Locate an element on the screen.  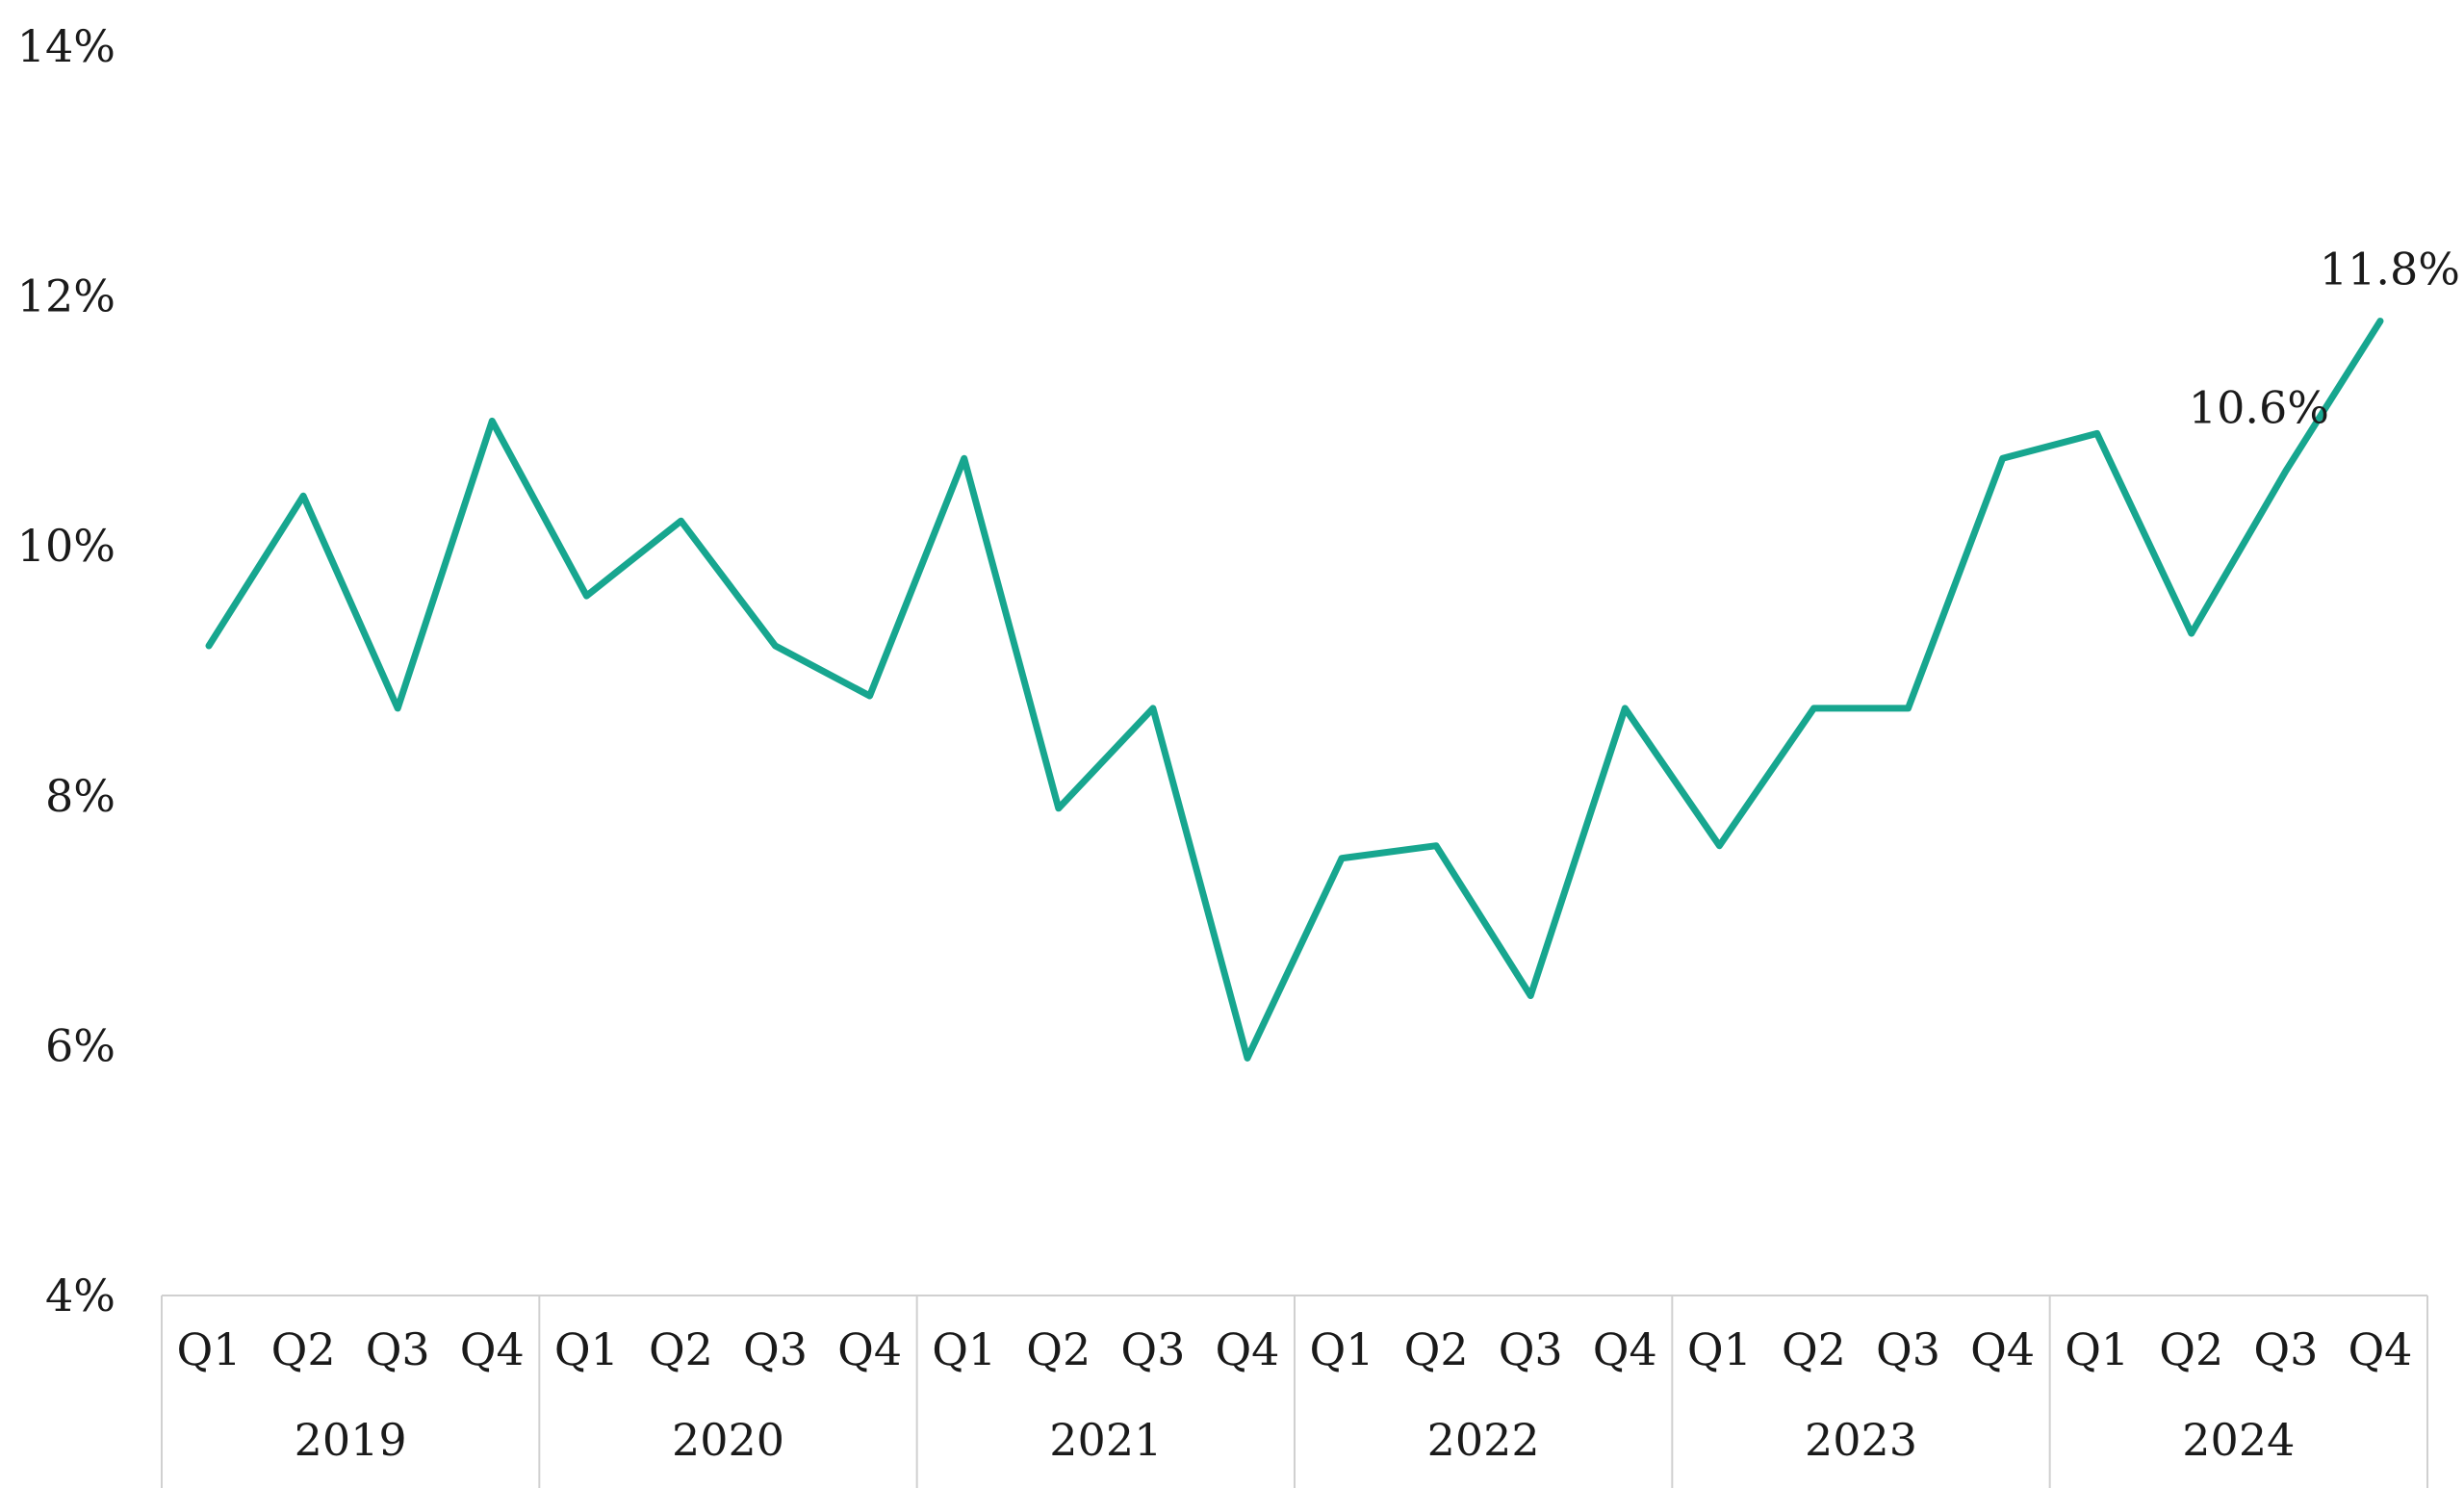
y-tick-label: 14% is located at coordinates (66, 46).